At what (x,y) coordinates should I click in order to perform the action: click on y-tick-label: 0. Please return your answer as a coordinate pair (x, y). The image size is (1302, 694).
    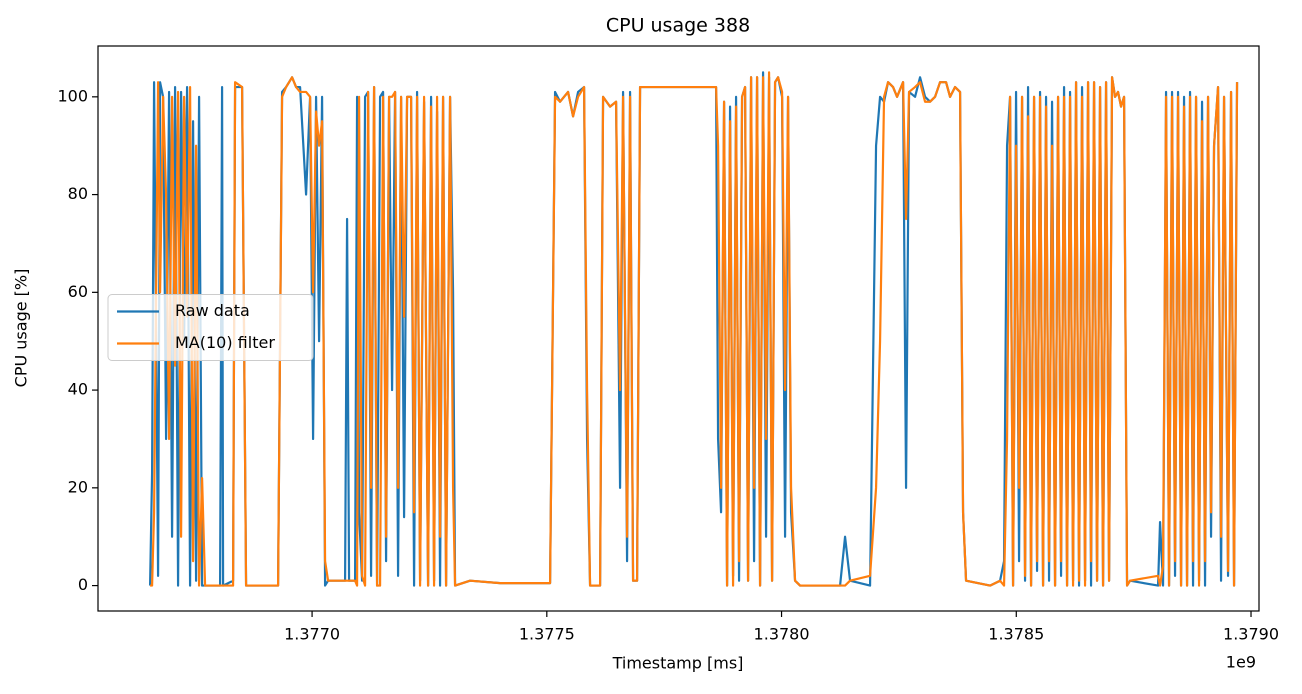
    Looking at the image, I should click on (83, 584).